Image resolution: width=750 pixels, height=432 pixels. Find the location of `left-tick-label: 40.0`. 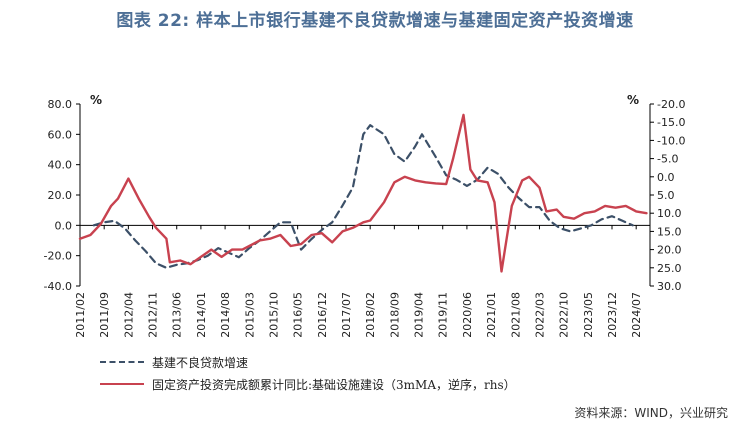

left-tick-label: 40.0 is located at coordinates (60, 165).